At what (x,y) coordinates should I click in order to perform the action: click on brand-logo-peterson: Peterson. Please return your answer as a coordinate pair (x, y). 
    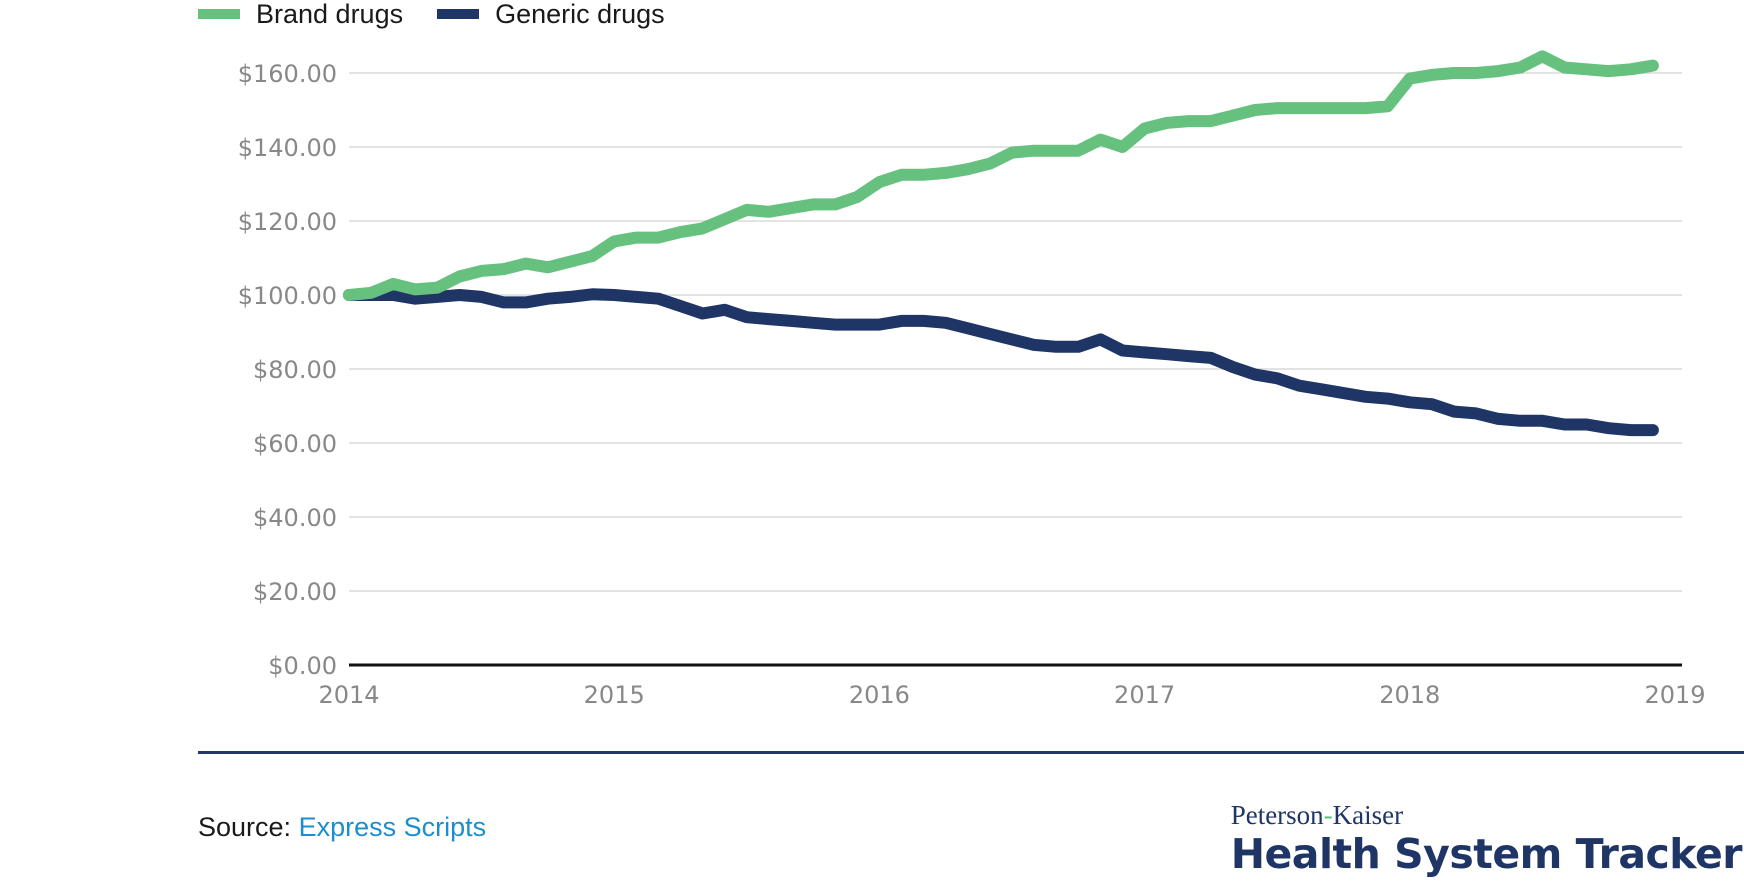
    Looking at the image, I should click on (1277, 815).